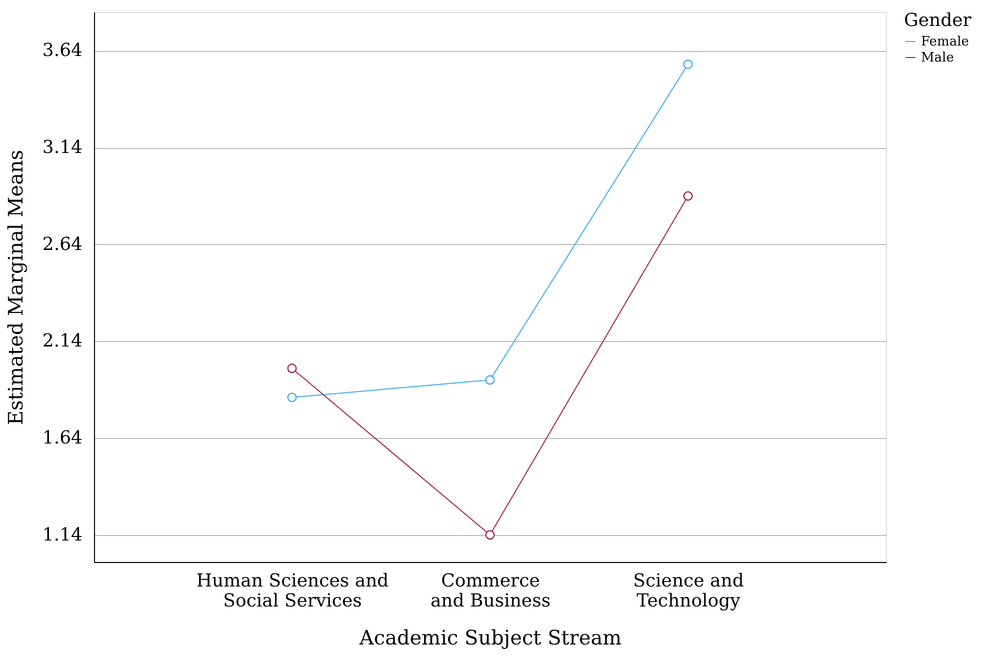 This screenshot has width=983, height=657. What do you see at coordinates (292, 591) in the screenshot?
I see `x-tick-label: Human Sciences and Social Services` at bounding box center [292, 591].